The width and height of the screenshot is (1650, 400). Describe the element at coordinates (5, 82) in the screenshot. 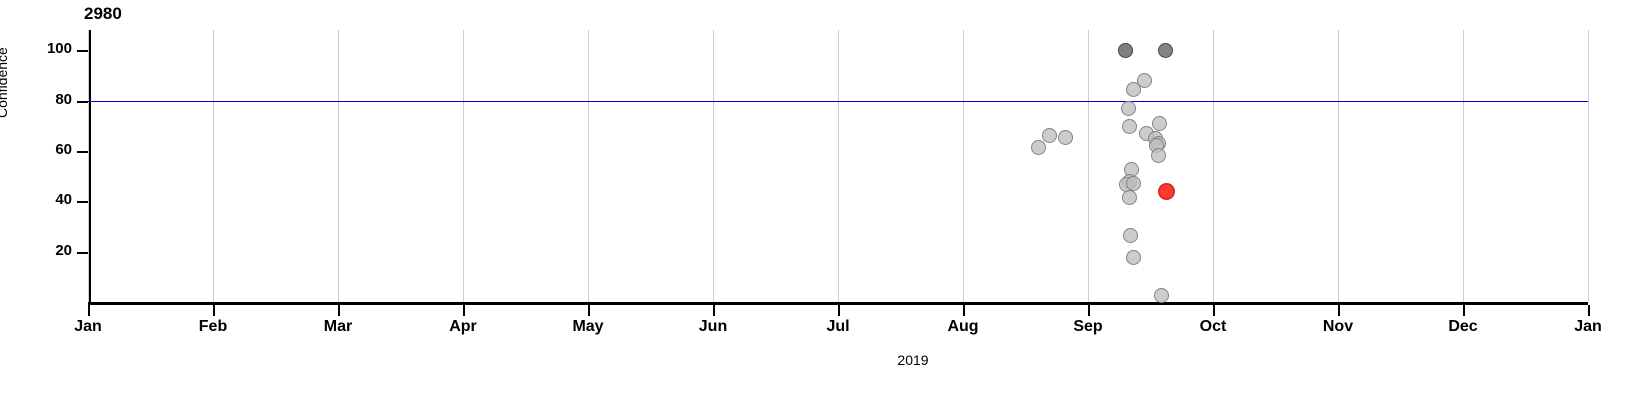

I see `y-axis-title: Confidence` at that location.